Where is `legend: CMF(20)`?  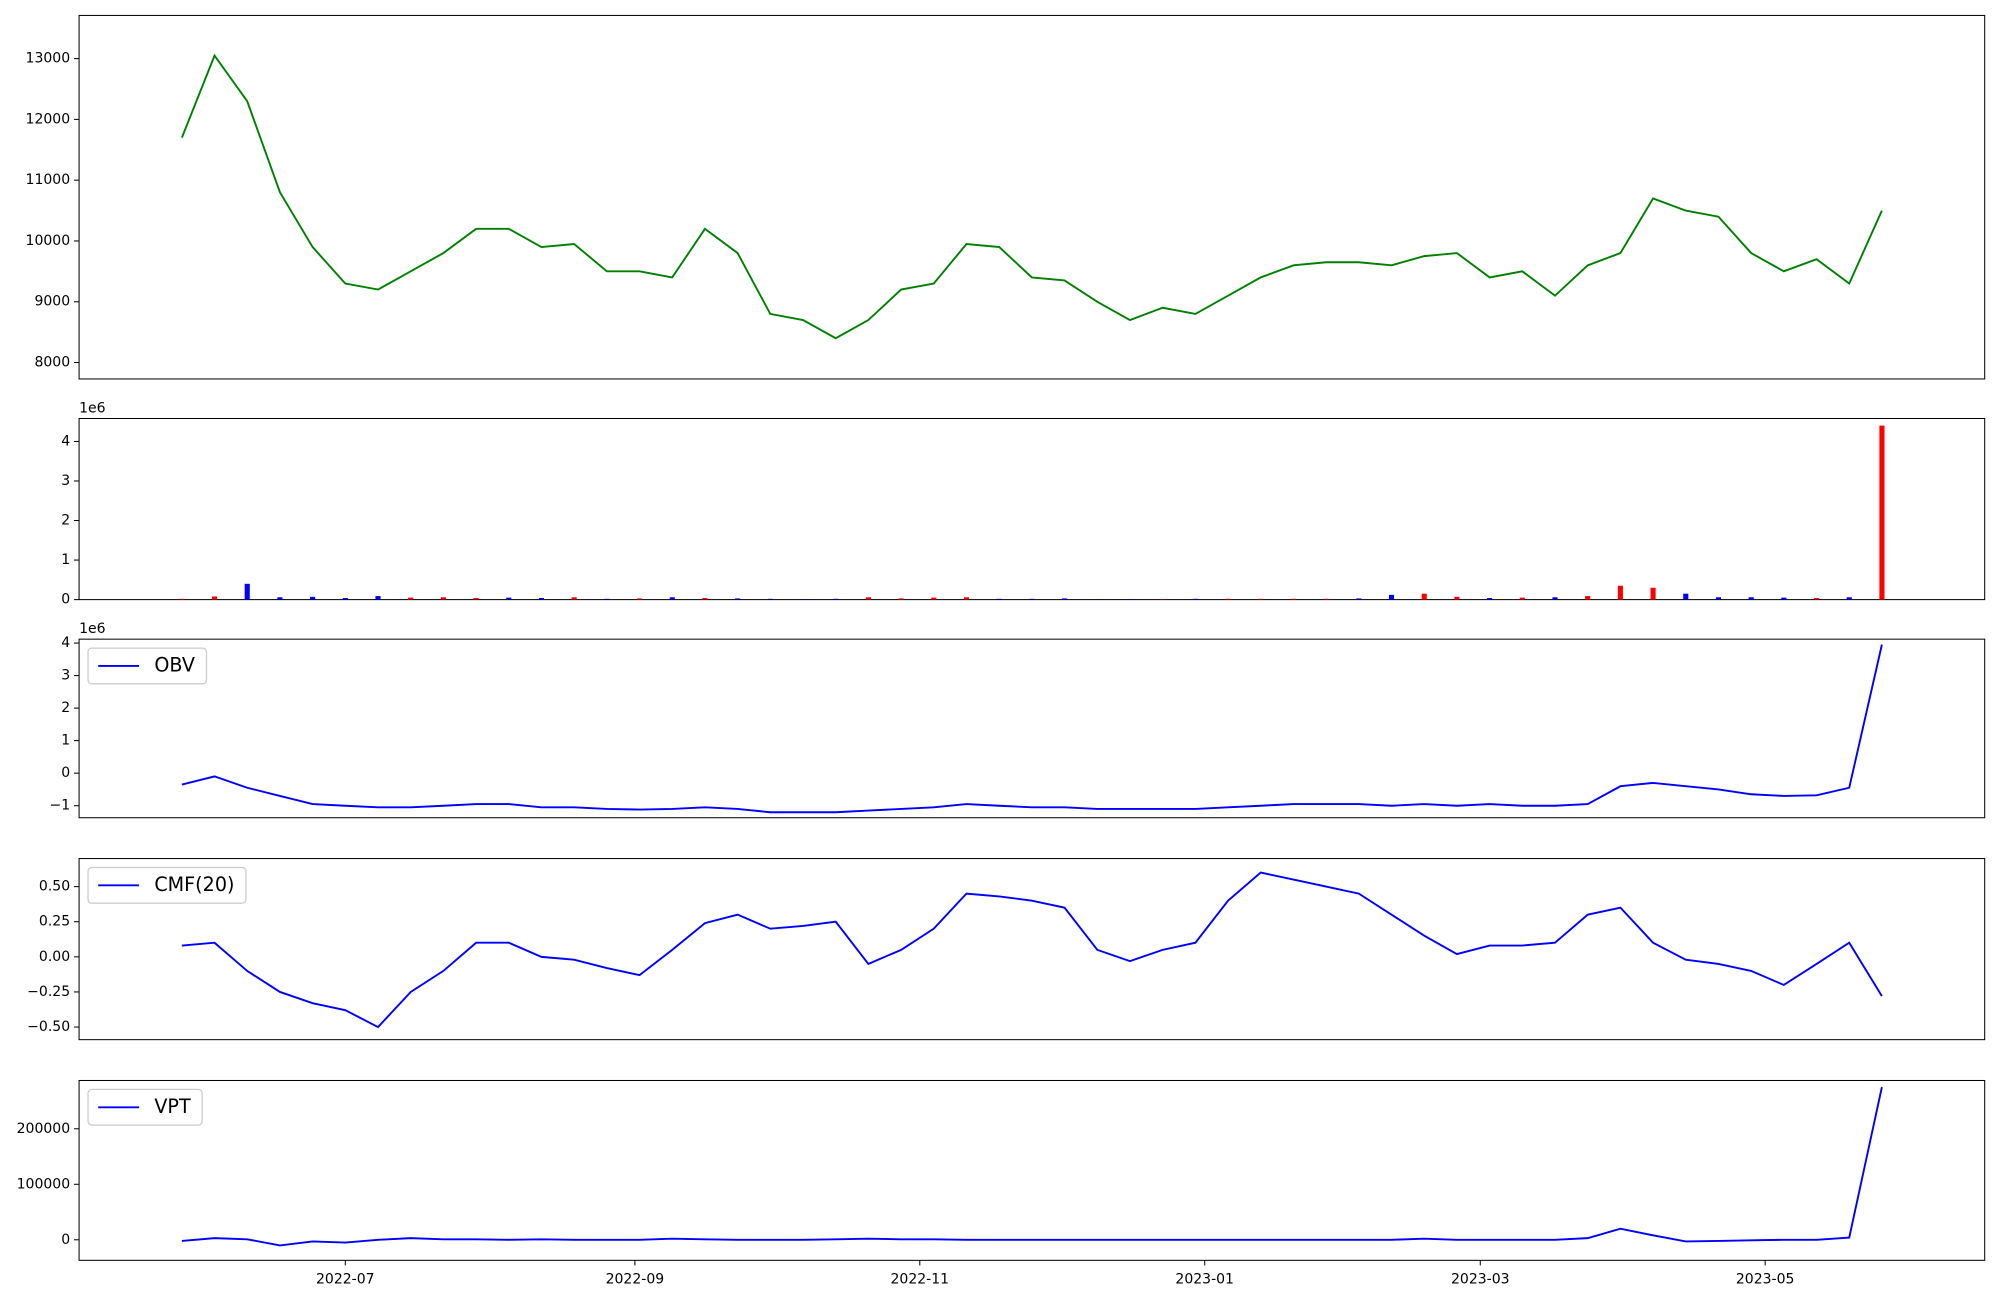
legend: CMF(20) is located at coordinates (167, 885).